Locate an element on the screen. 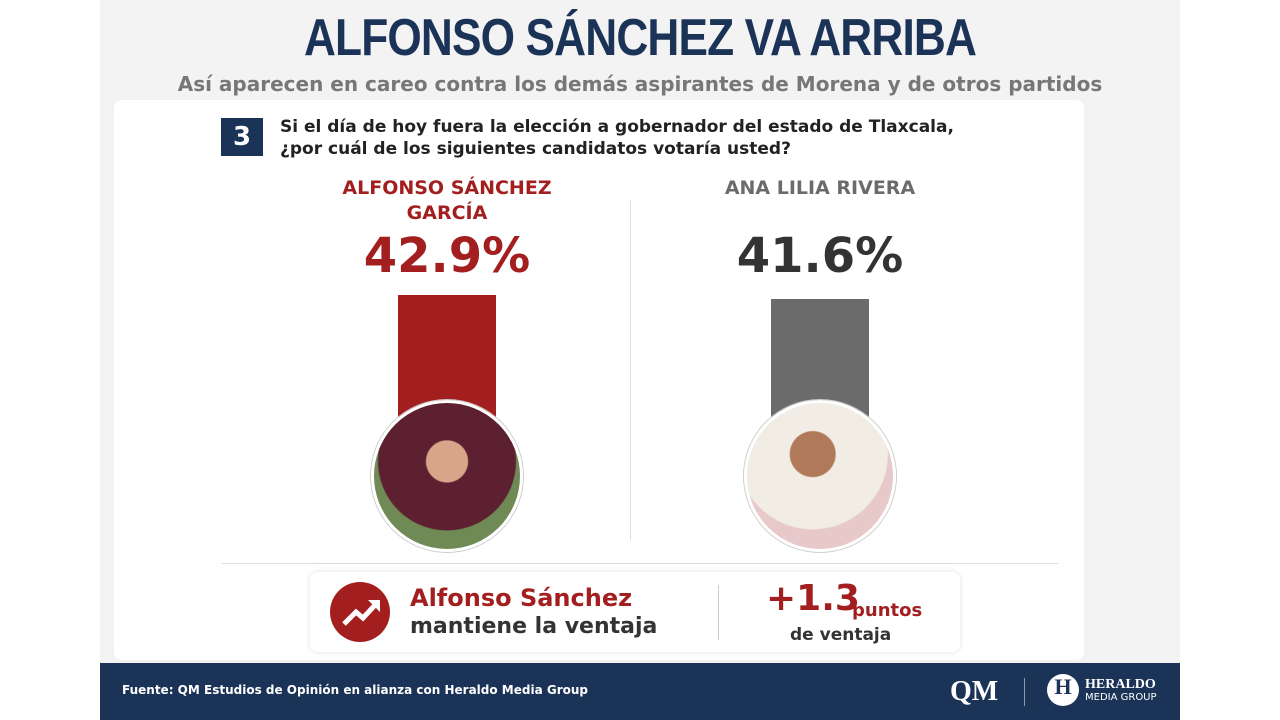  highlight-divider is located at coordinates (718, 612).